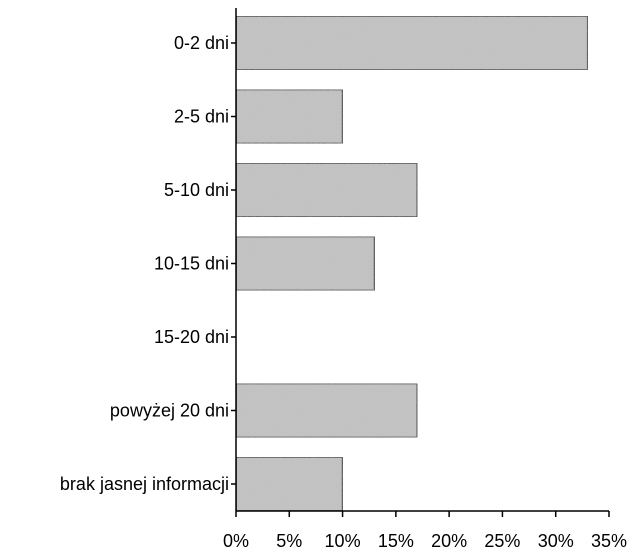  Describe the element at coordinates (289, 541) in the screenshot. I see `x-tick-label: 5%` at that location.